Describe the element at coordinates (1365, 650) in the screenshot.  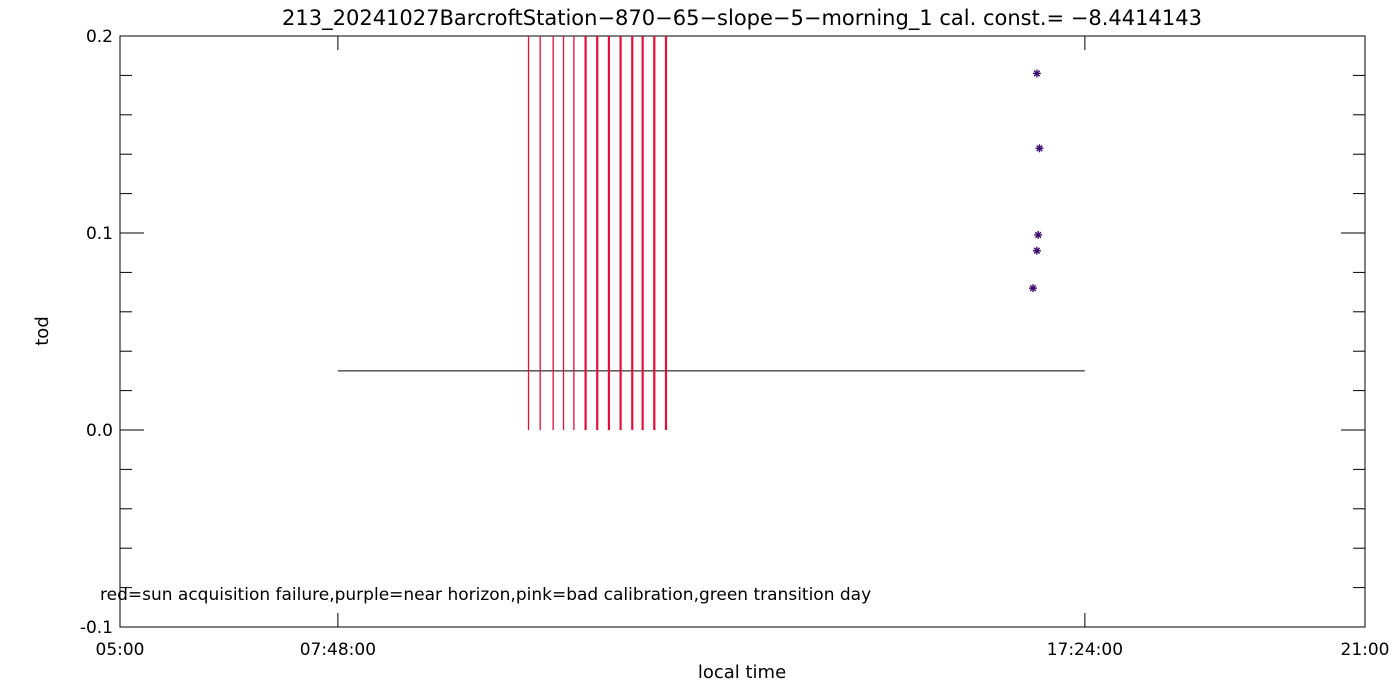
I see `x-tick-label: 21:00` at that location.